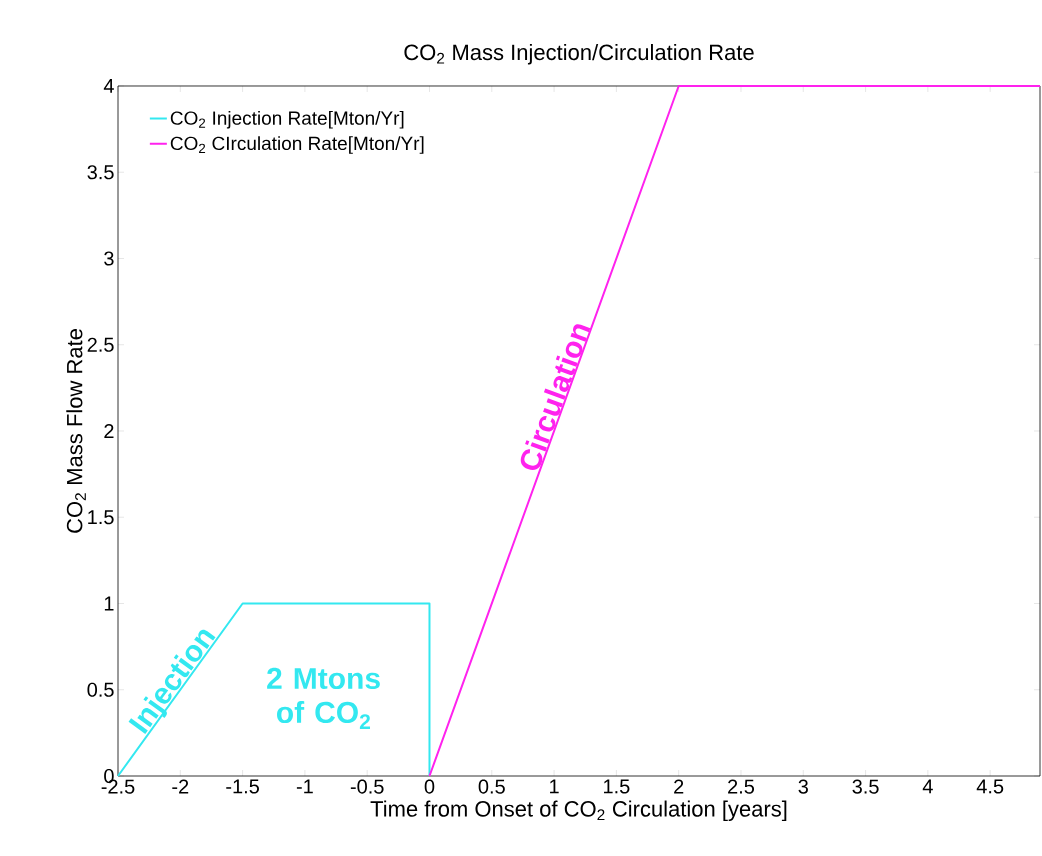  Describe the element at coordinates (100, 344) in the screenshot. I see `y-tick-label: 2.5` at that location.